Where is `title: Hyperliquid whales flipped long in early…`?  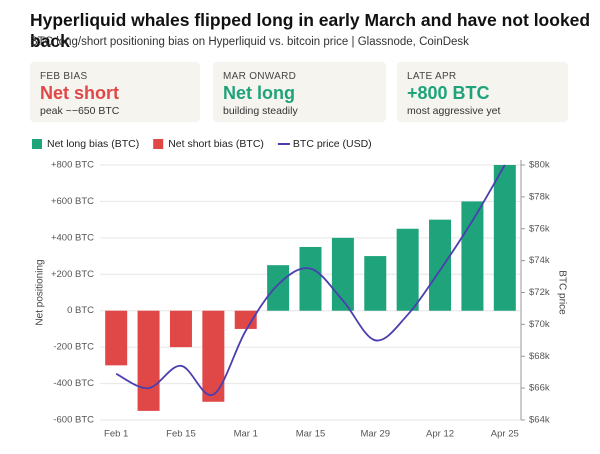
title: Hyperliquid whales flipped long in early… is located at coordinates (310, 30).